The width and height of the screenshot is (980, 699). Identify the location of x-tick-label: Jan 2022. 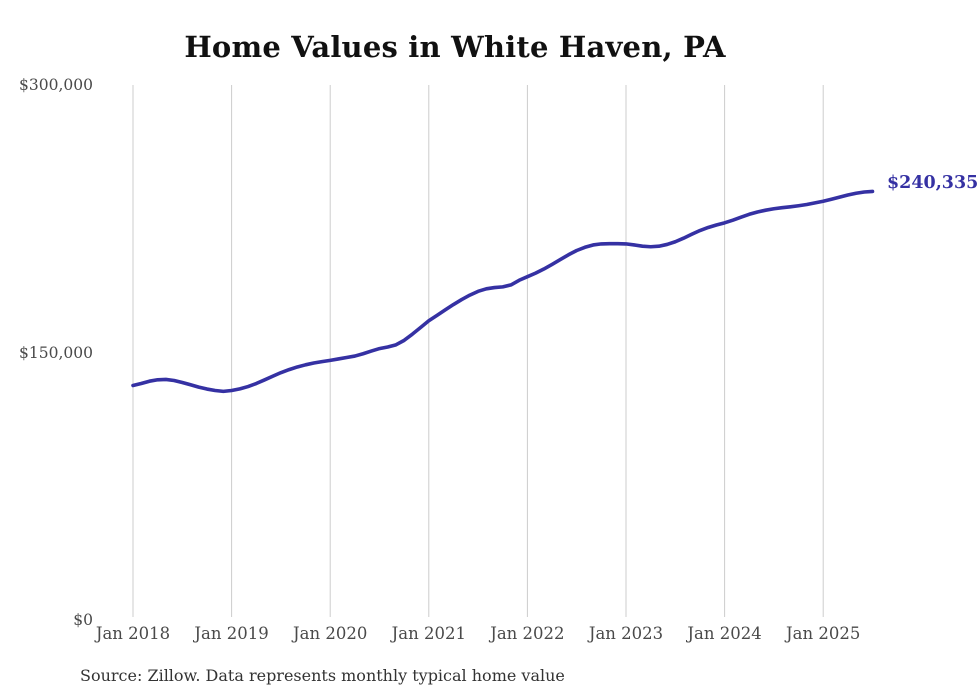
(527, 633).